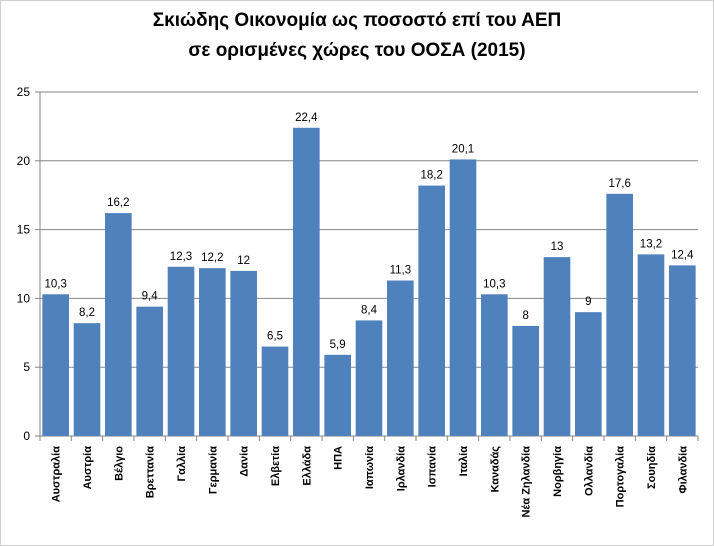  What do you see at coordinates (589, 471) in the screenshot?
I see `x-tick-label: Ολλανδία` at bounding box center [589, 471].